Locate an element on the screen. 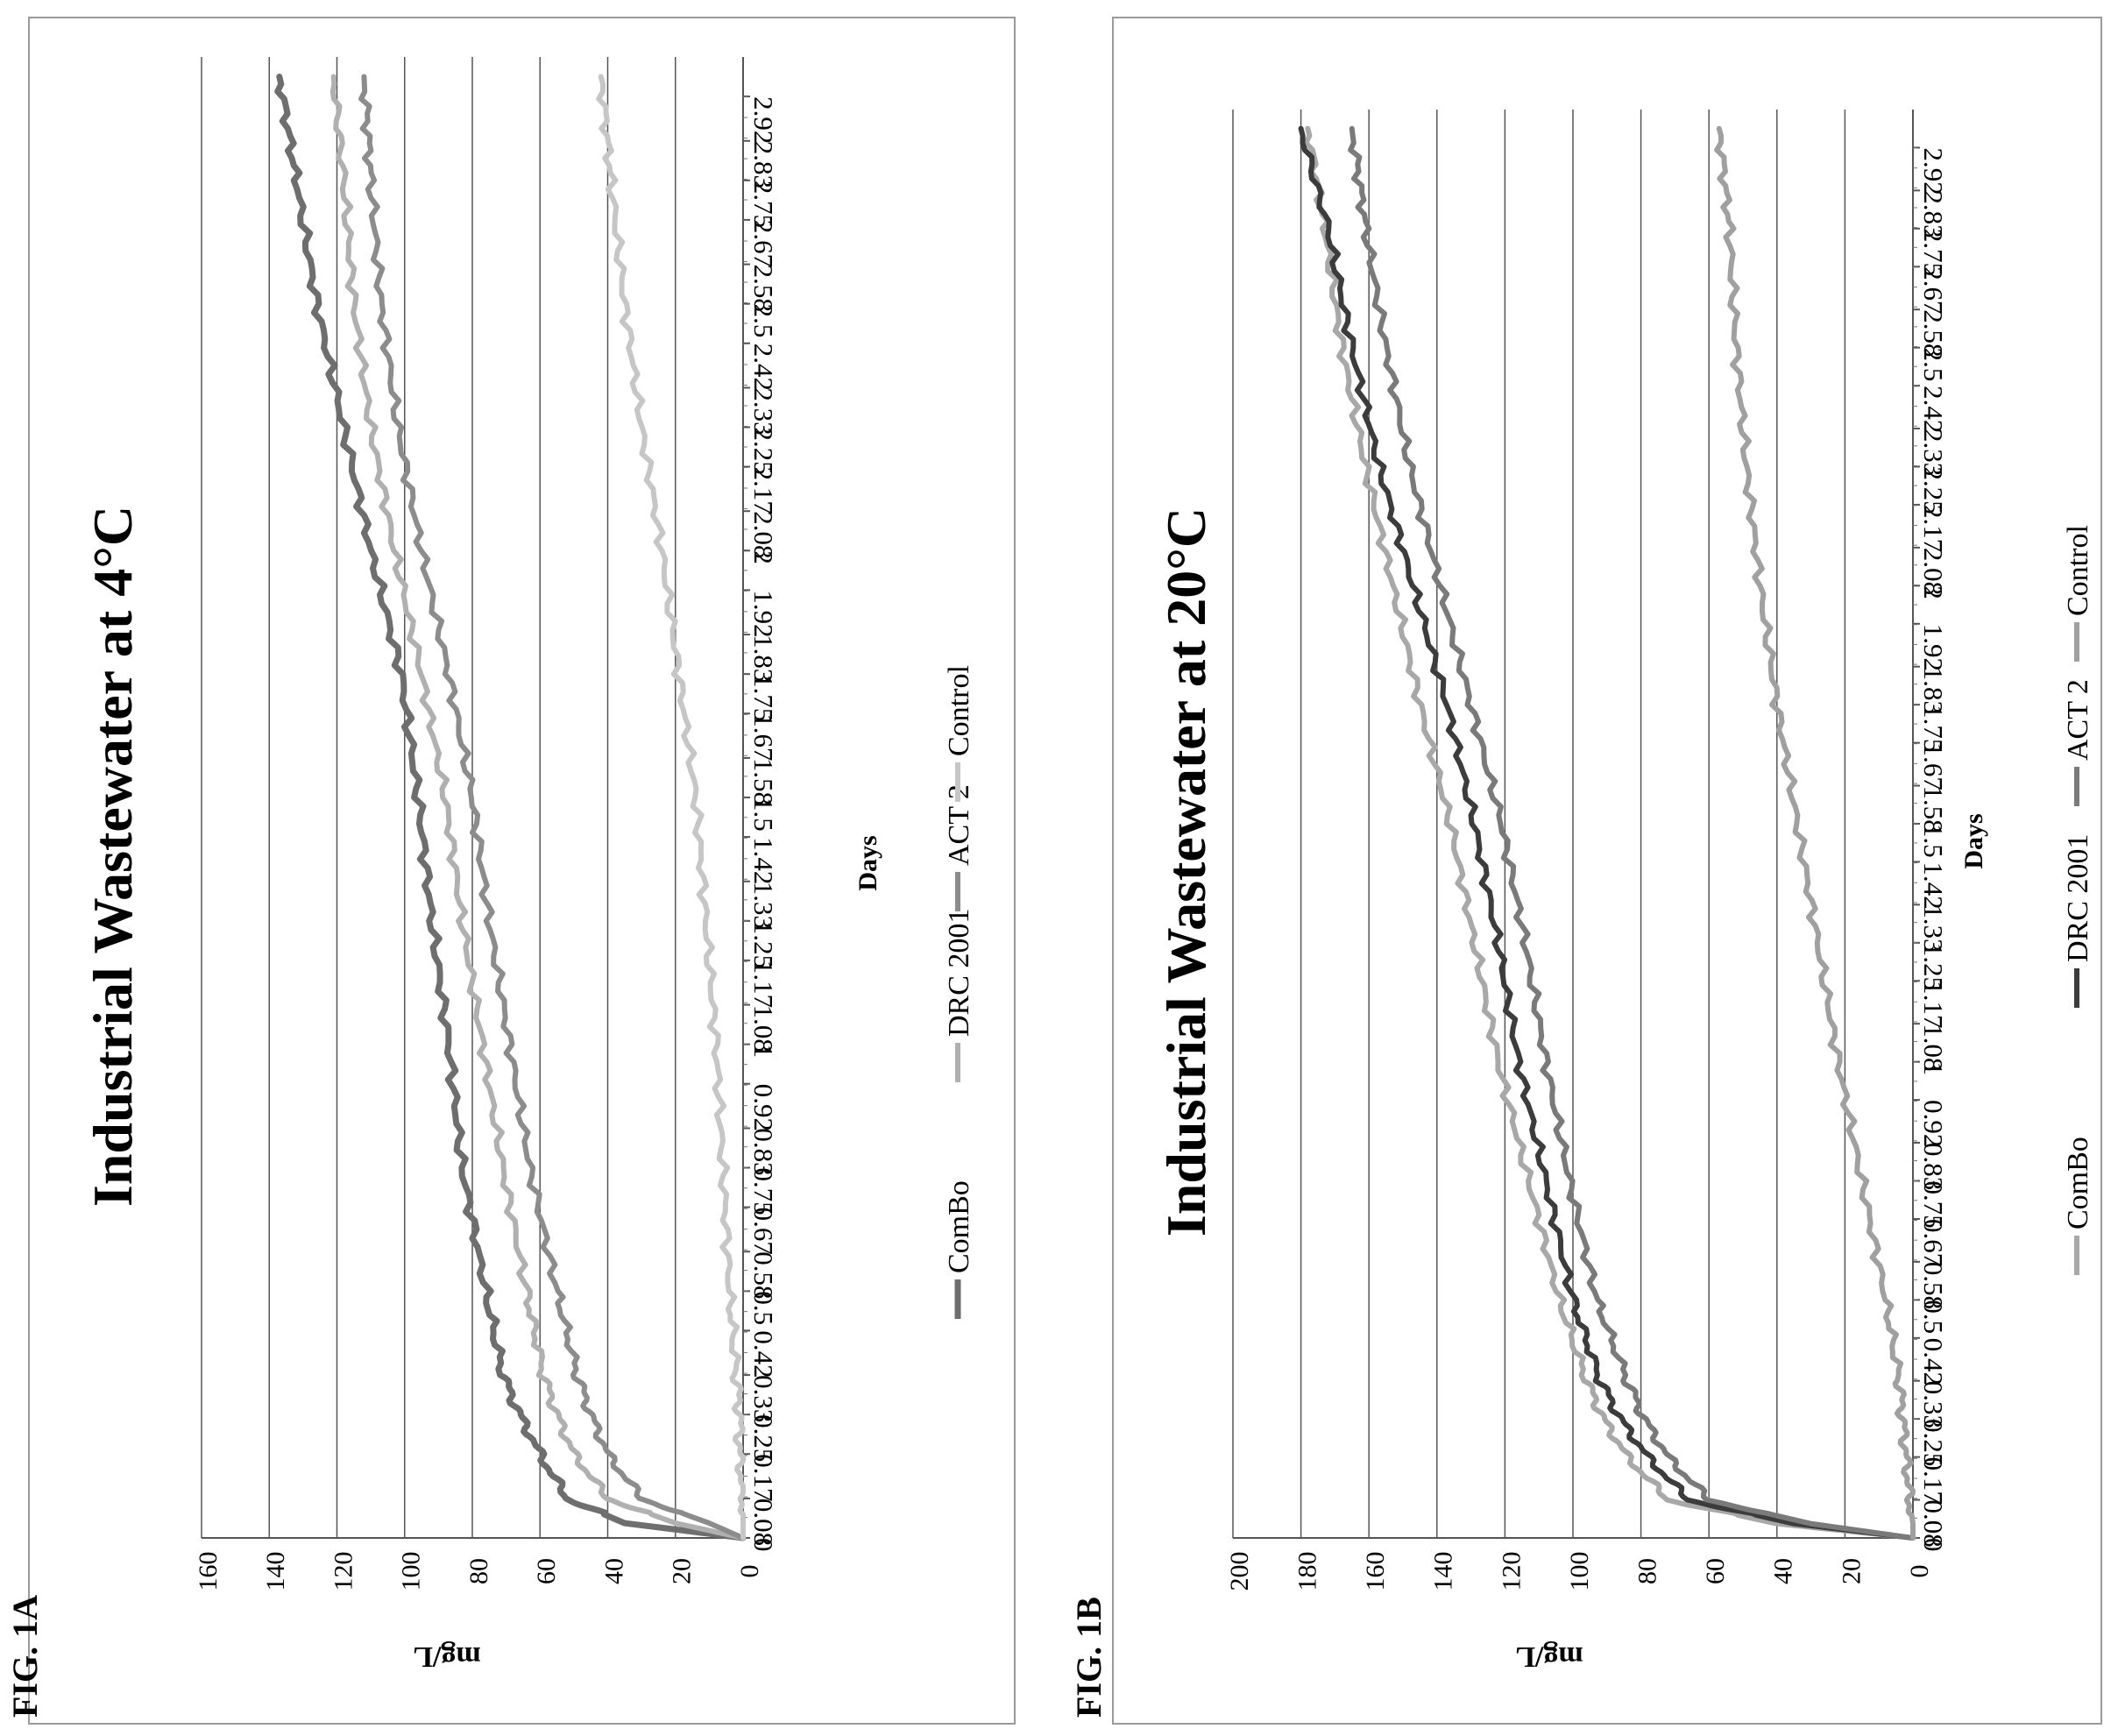 This screenshot has width=2125, height=1736. figure-1b-x-tick-label: 1.92 is located at coordinates (1933, 647).